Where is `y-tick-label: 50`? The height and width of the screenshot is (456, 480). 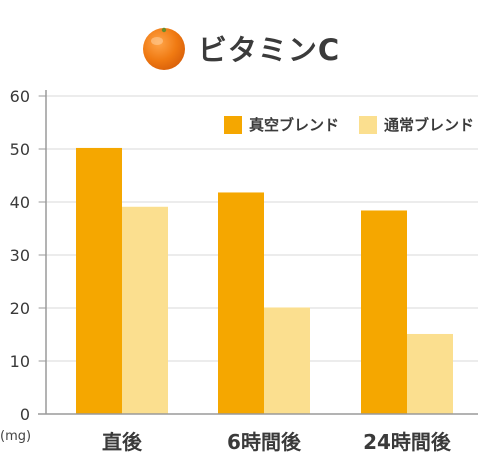 y-tick-label: 50 is located at coordinates (20, 149).